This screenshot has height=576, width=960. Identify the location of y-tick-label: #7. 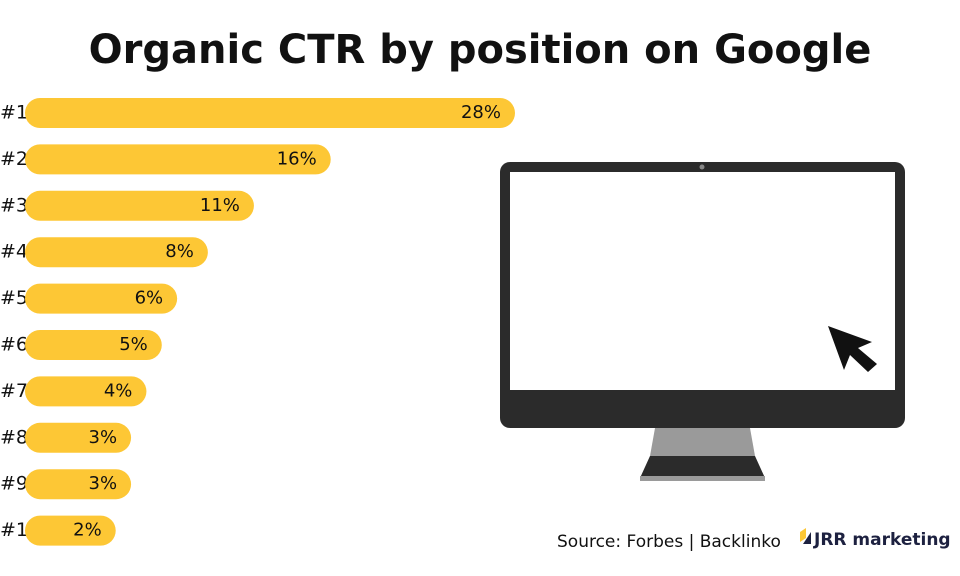
(14, 391).